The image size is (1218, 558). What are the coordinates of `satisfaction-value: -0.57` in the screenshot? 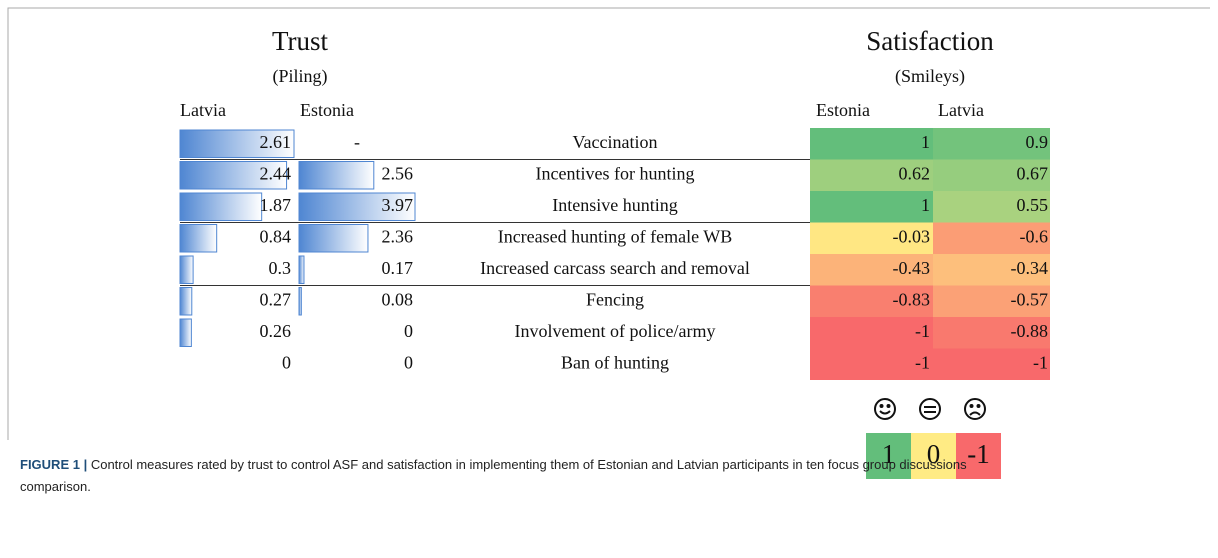 It's located at (1030, 299).